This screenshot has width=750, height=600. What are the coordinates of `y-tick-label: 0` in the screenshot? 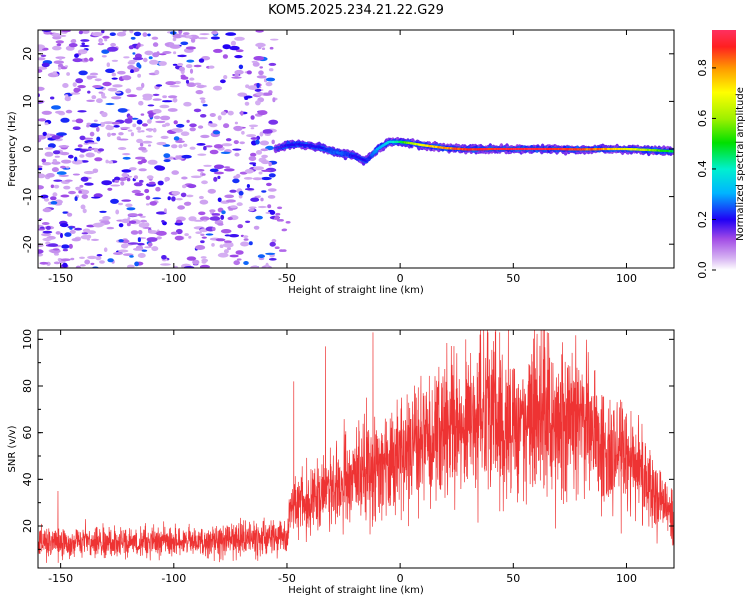 It's located at (27, 149).